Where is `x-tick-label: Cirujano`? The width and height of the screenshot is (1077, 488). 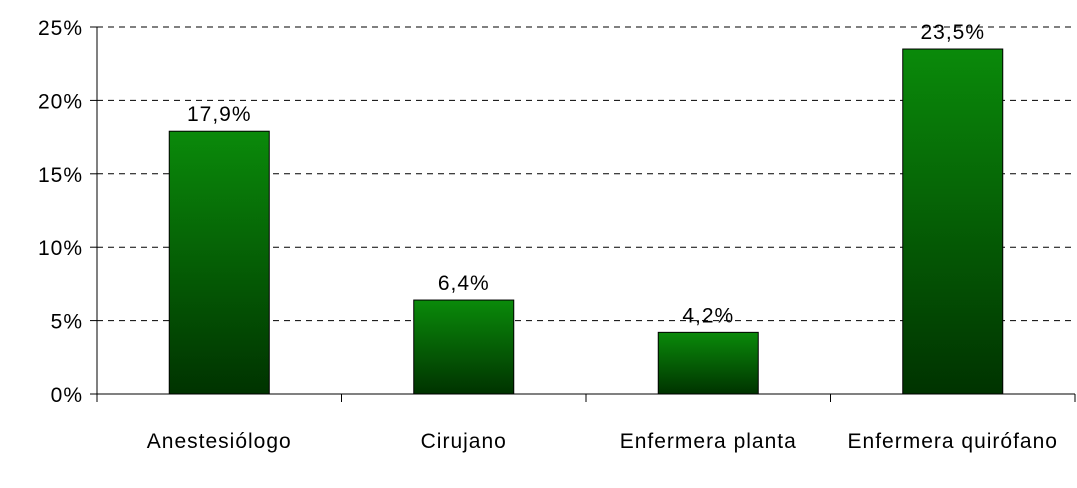 x-tick-label: Cirujano is located at coordinates (464, 441).